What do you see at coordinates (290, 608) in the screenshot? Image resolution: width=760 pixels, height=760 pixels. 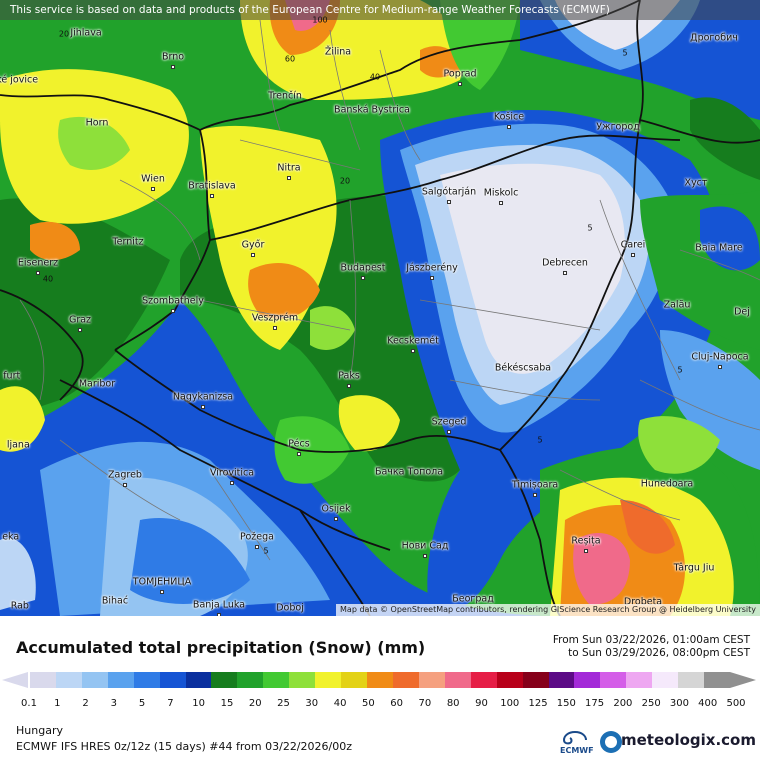 I see `city-label: Doboj` at bounding box center [290, 608].